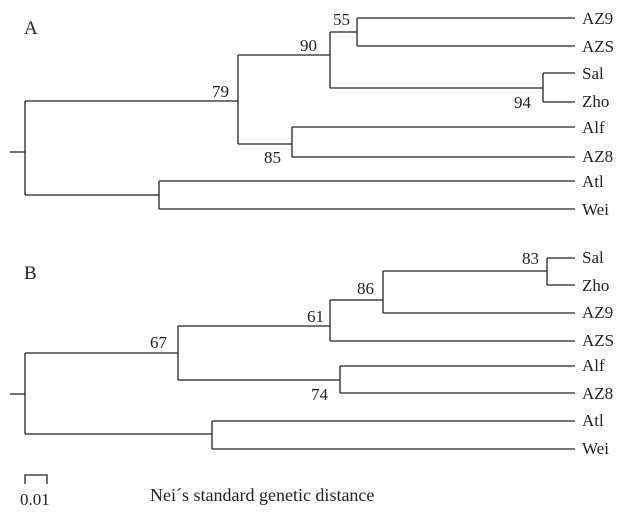 The width and height of the screenshot is (631, 513). I want to click on scale-bar-line, so click(36, 479).